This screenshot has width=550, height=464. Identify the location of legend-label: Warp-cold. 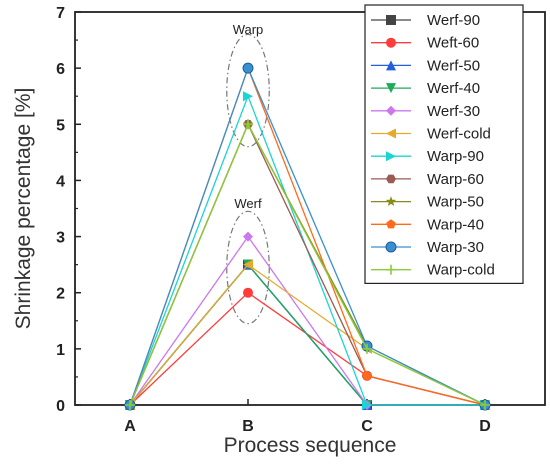
(461, 270).